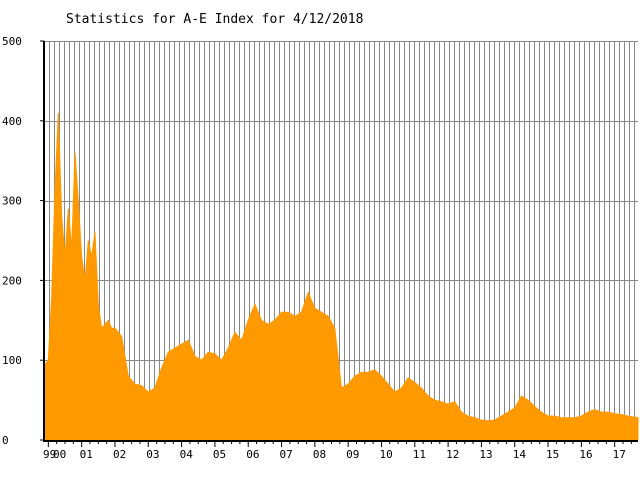 Image resolution: width=640 pixels, height=480 pixels. I want to click on y-tick-label: 300, so click(12, 201).